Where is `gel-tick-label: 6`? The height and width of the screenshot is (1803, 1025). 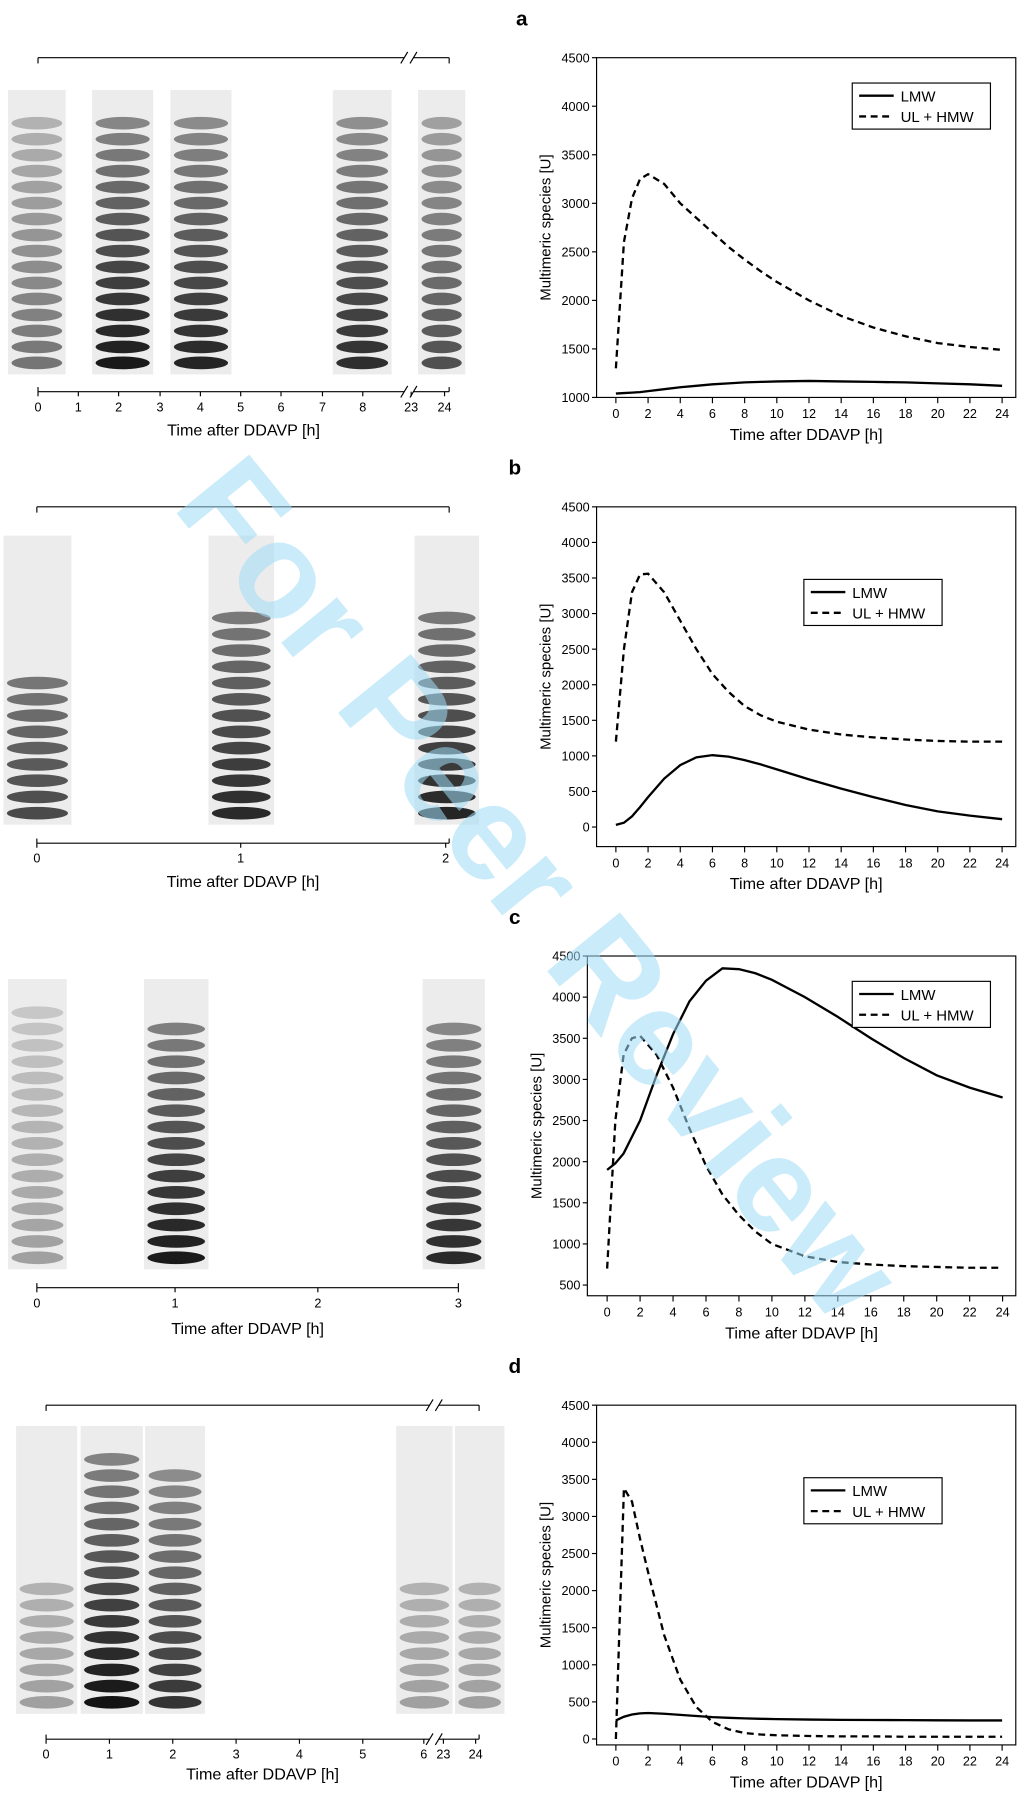 gel-tick-label: 6 is located at coordinates (280, 407).